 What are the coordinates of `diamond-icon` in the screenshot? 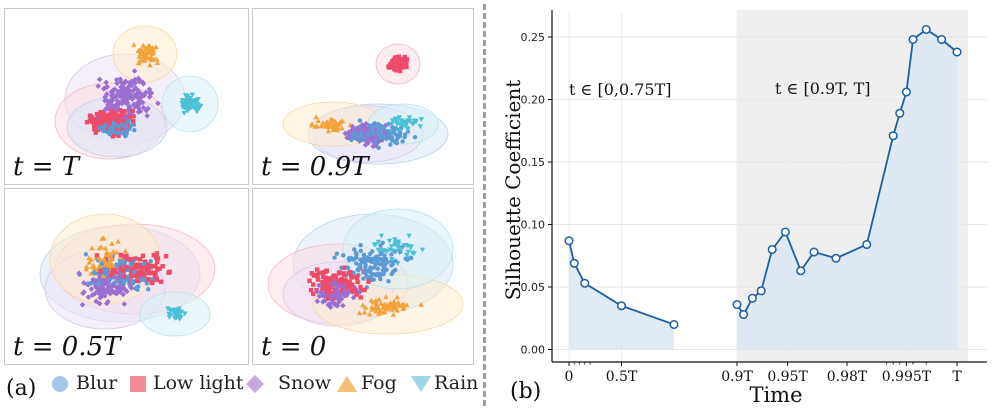 It's located at (255, 384).